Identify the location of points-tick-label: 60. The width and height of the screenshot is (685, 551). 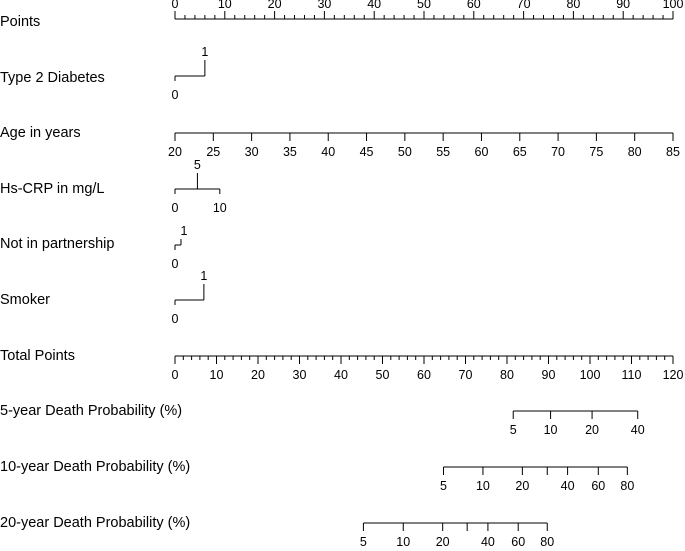
(474, 5).